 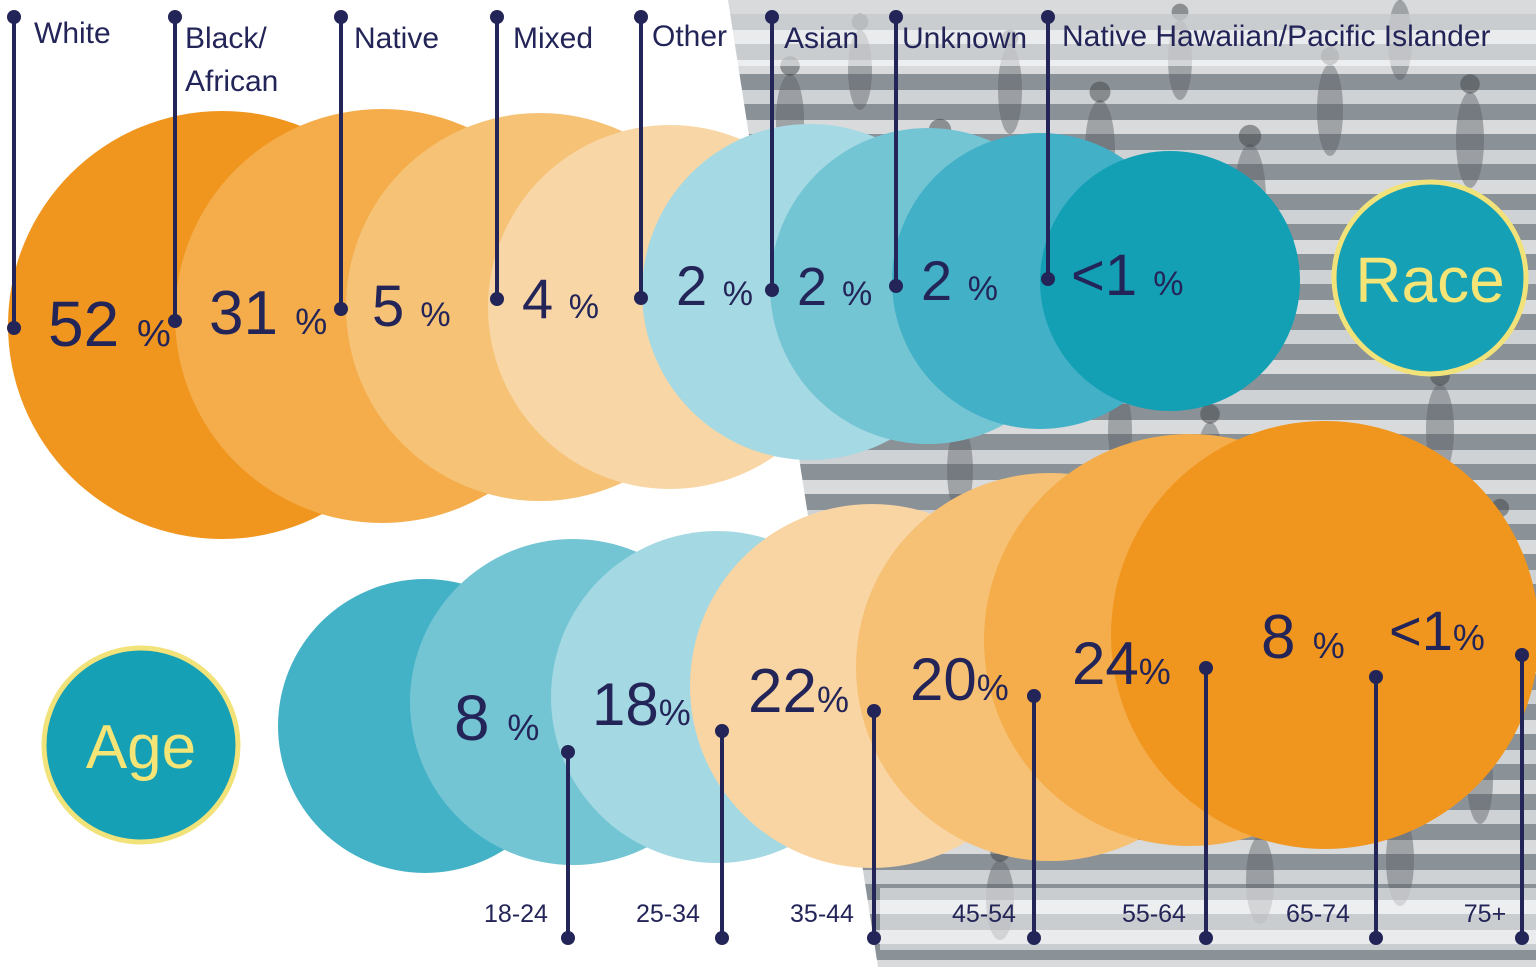 I want to click on age-category-label: 55-64, so click(x=1154, y=914).